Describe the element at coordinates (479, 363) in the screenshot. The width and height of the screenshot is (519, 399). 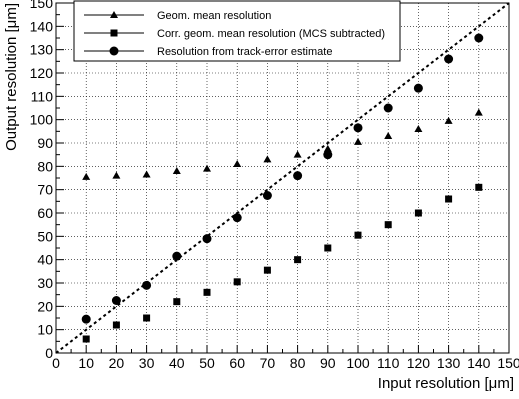
I see `x-tick-label: 140` at that location.